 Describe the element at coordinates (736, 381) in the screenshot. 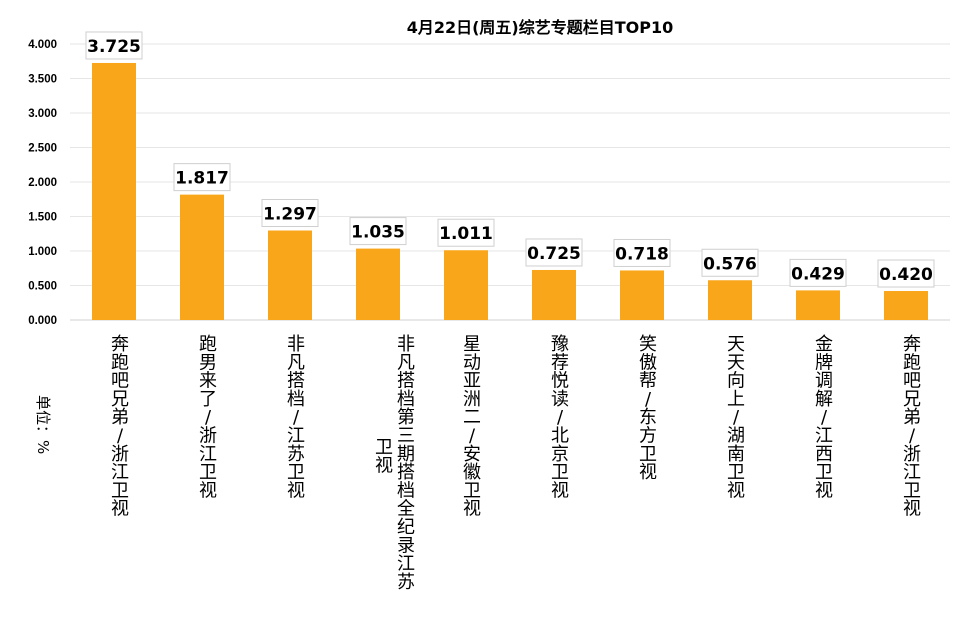

I see `x-tick-char: 向` at that location.